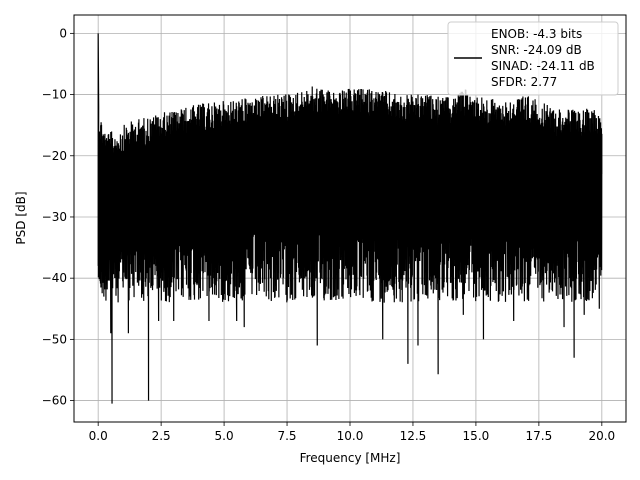  Describe the element at coordinates (543, 66) in the screenshot. I see `legend-entry-sinad: SINAD: -24.11 dB` at that location.